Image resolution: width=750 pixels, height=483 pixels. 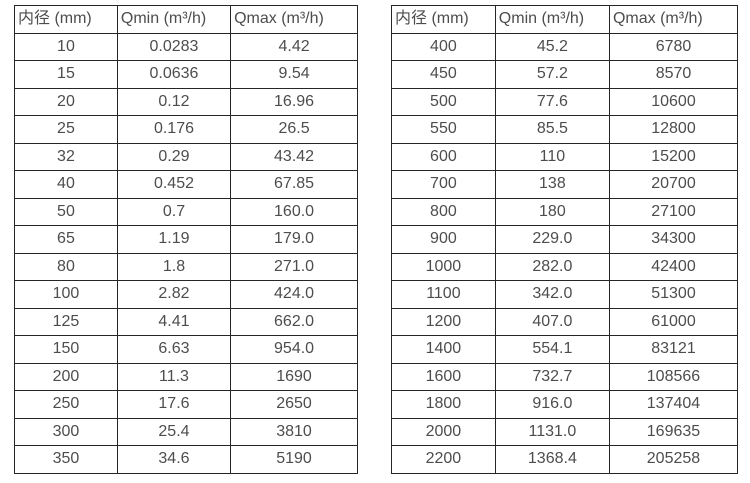 What do you see at coordinates (673, 376) in the screenshot?
I see `table-cell: 108566` at bounding box center [673, 376].